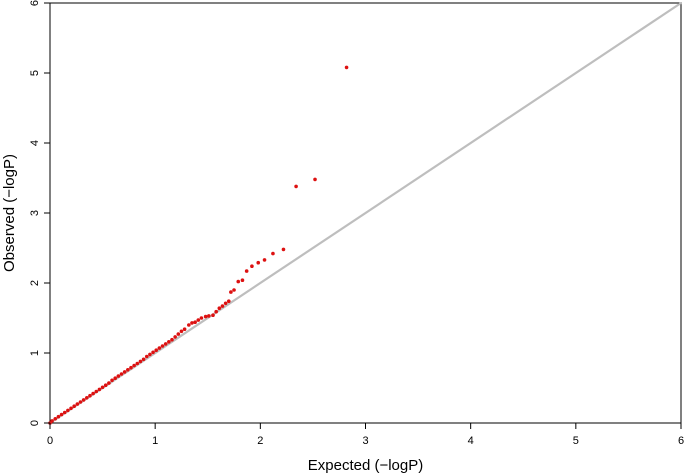  I want to click on x-tick-label: 5, so click(576, 441).